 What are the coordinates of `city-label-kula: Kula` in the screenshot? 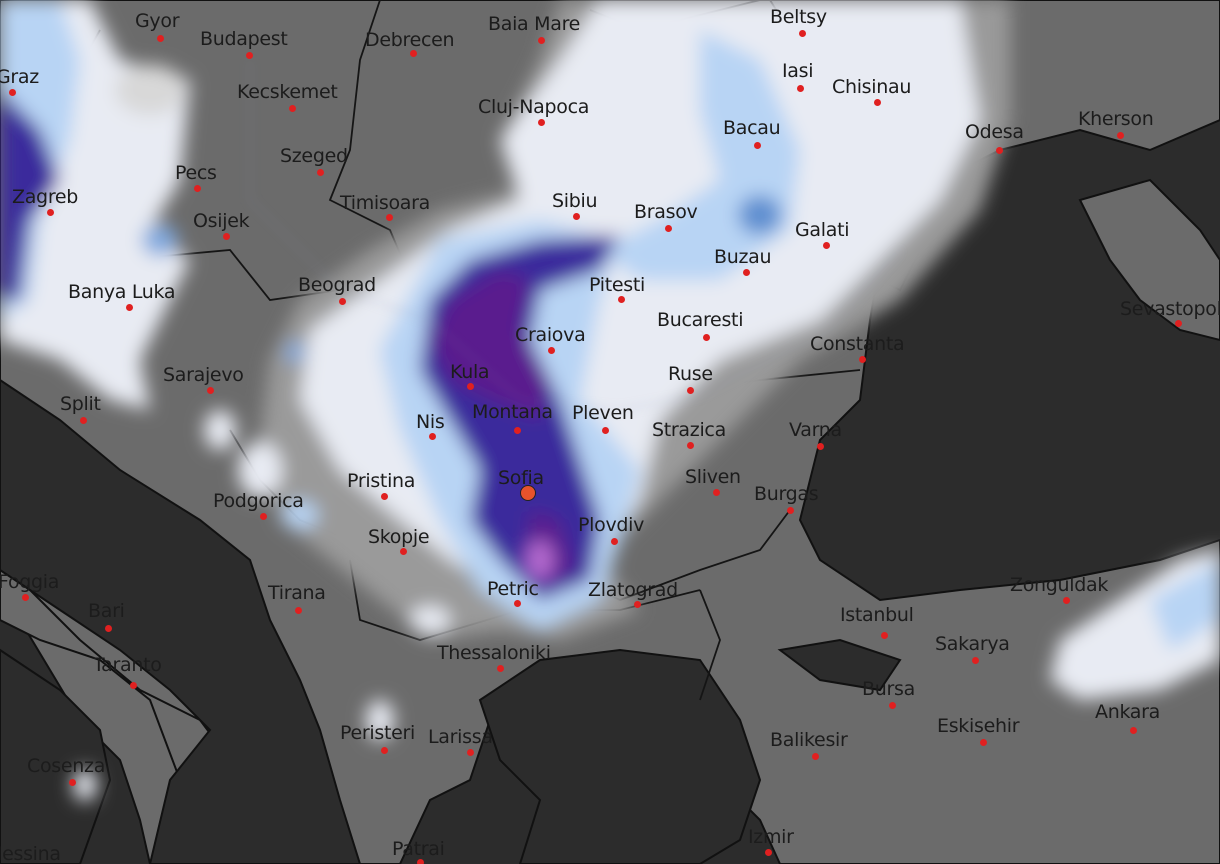 It's located at (470, 372).